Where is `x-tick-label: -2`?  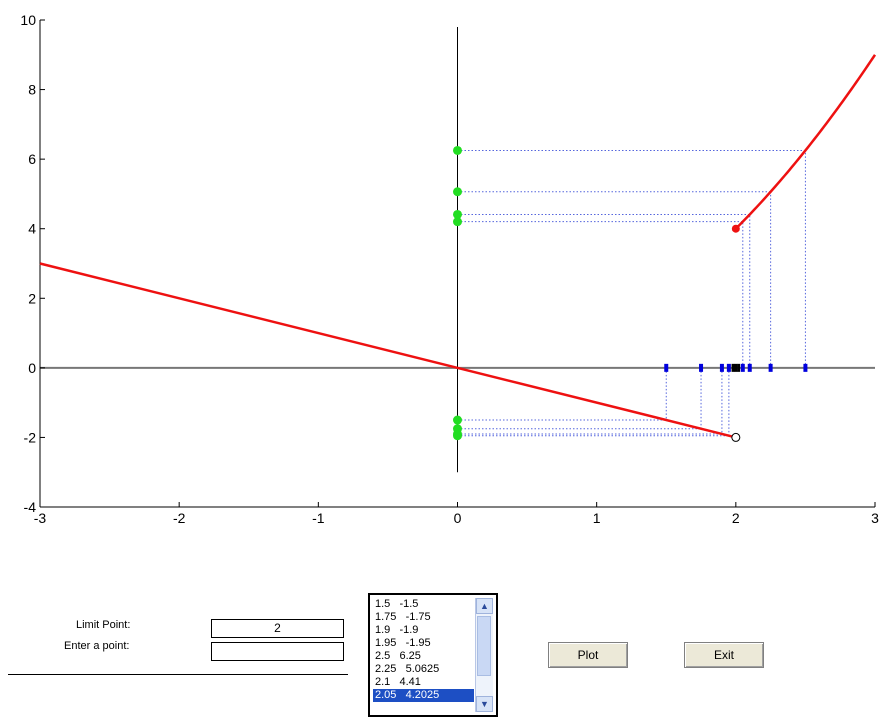
x-tick-label: -2 is located at coordinates (179, 518).